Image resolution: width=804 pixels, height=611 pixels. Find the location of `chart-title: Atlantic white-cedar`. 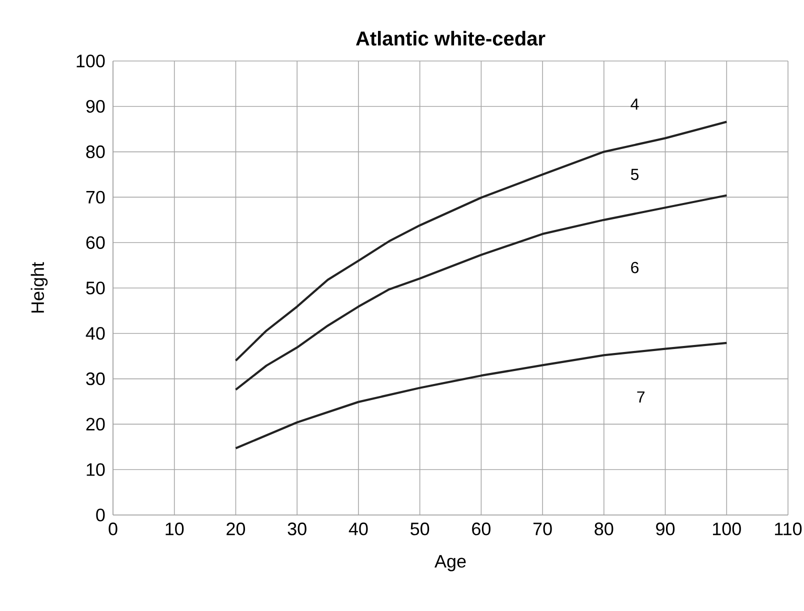

chart-title: Atlantic white-cedar is located at coordinates (451, 38).